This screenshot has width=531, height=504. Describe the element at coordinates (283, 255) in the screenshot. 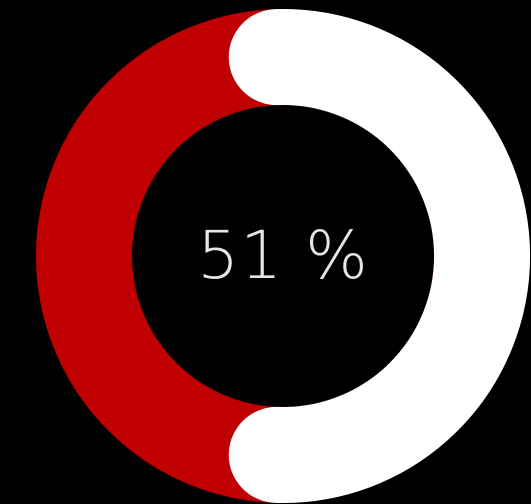

I see `progress-percent-label: 51 %` at that location.